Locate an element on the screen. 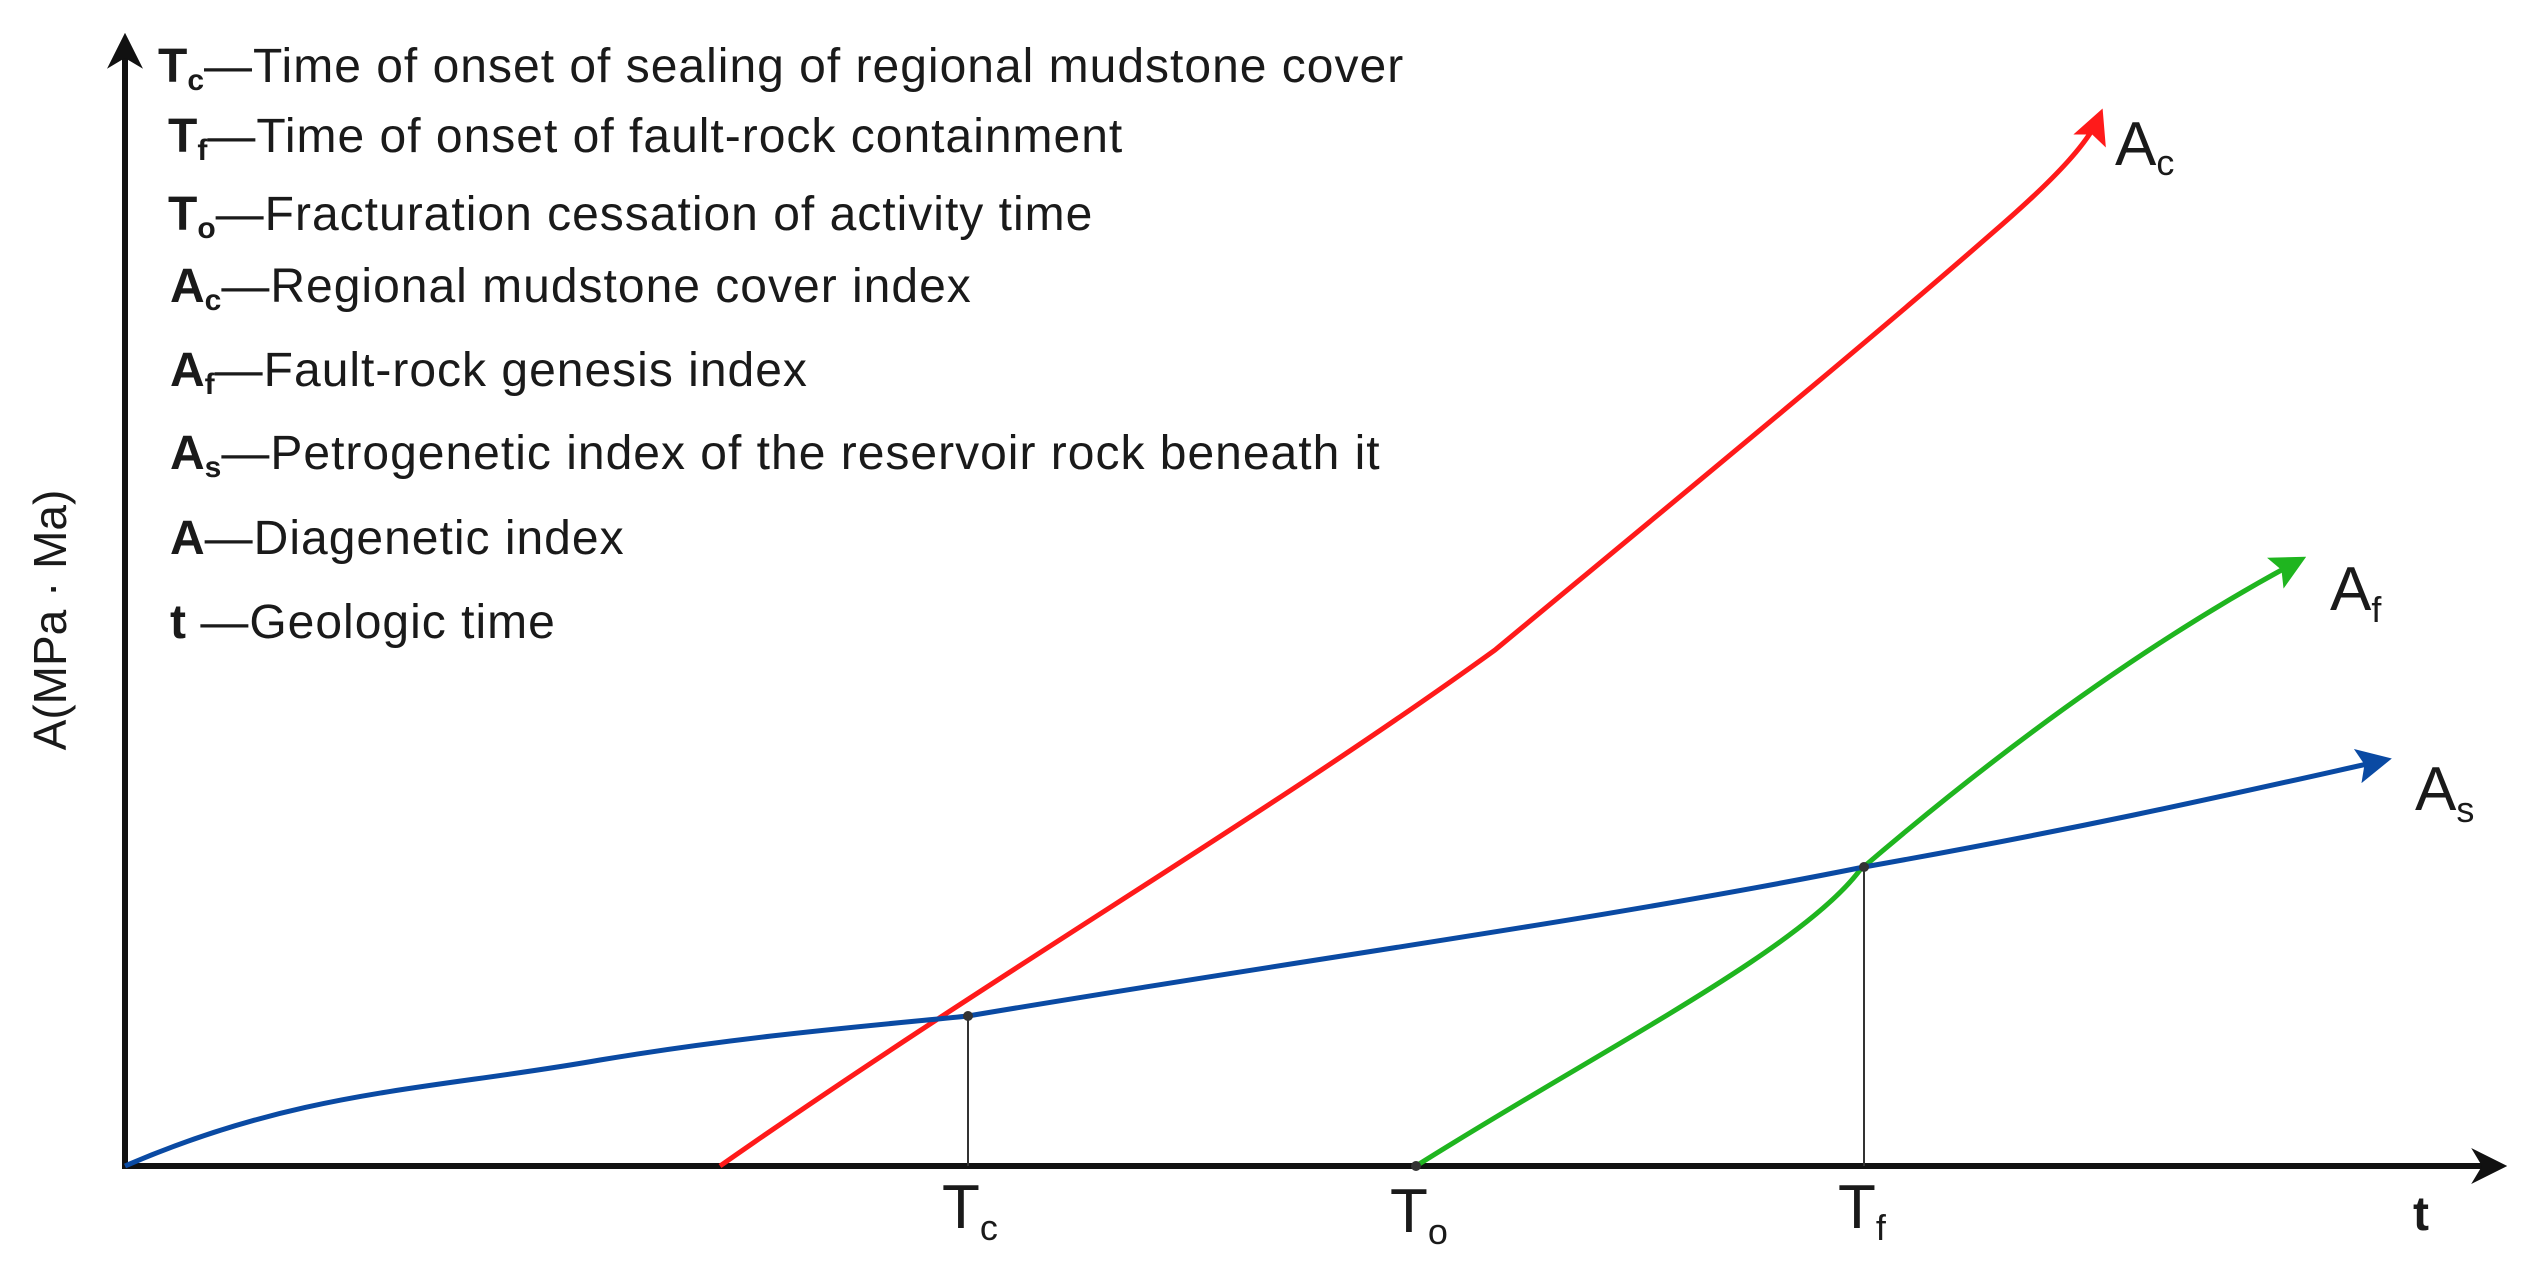  legend-item: A—Diagenetic index is located at coordinates (397, 538).